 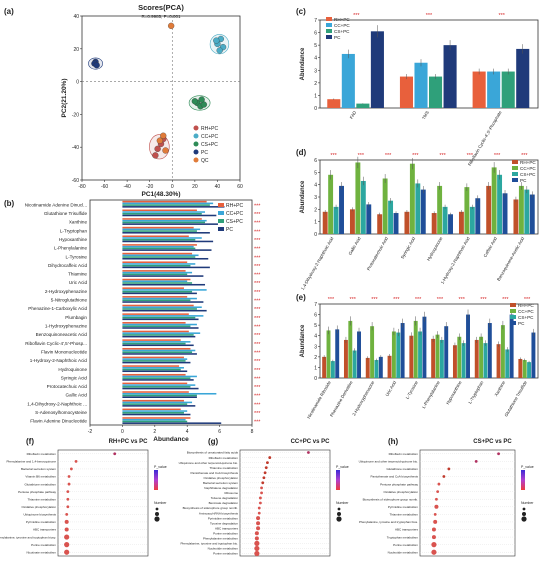 What do you see at coordinates (394, 477) in the screenshot?
I see `pathway-label: Pantothenate and CoA biosynthesis` at bounding box center [394, 477].